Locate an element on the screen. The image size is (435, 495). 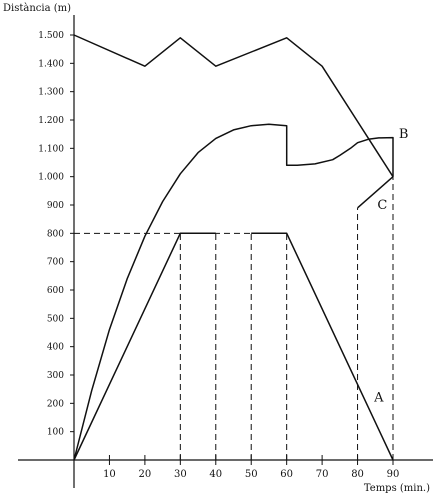
y-axis-title: Distància (m) is located at coordinates (37, 8).